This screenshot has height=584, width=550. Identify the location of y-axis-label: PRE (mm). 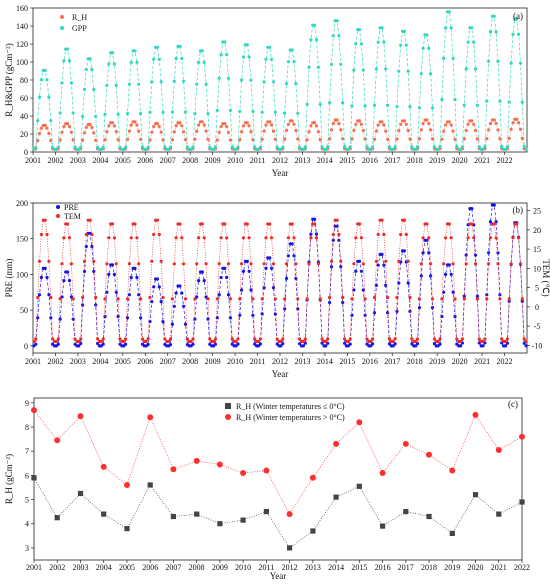
(9, 278).